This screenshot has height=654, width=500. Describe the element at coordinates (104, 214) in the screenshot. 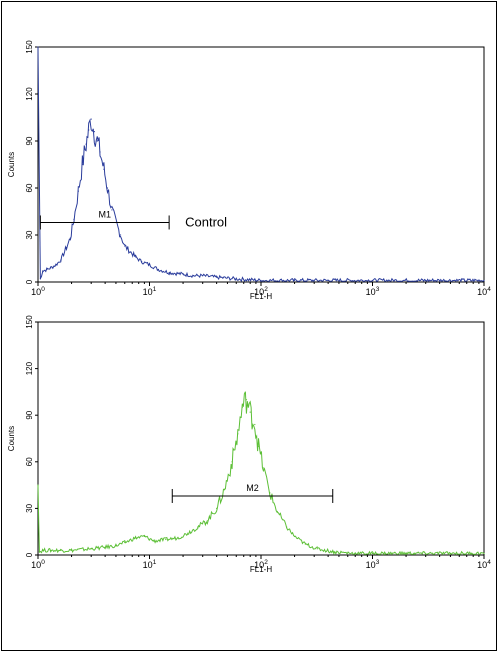

I see `gate-marker-label: M1` at that location.